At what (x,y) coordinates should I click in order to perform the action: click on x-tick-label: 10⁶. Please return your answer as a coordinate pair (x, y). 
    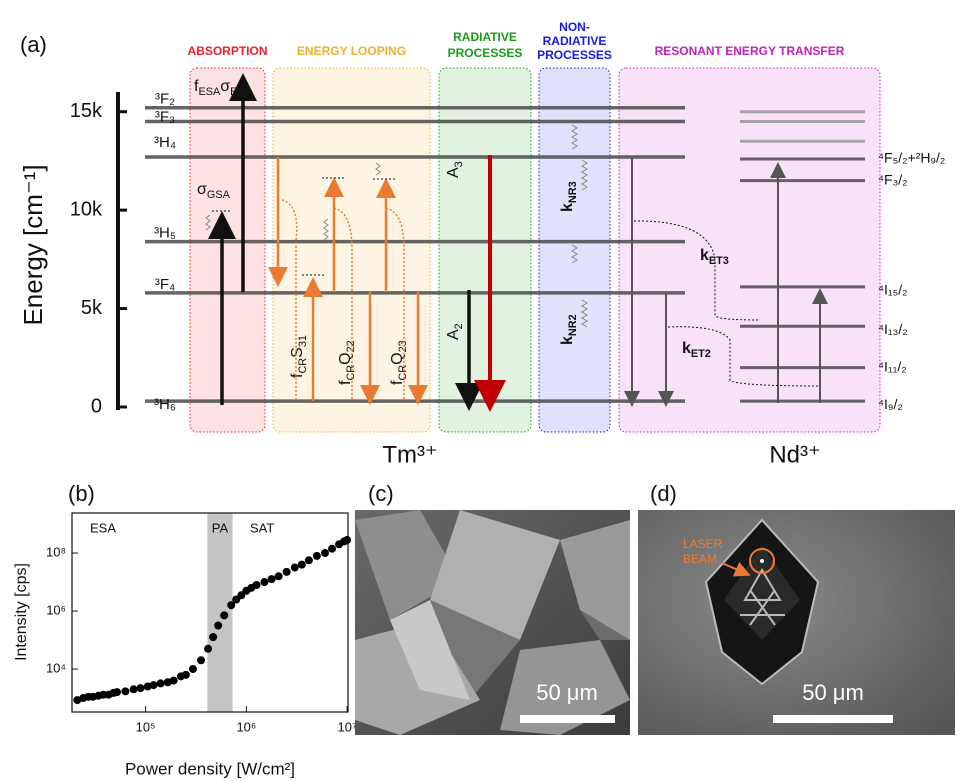
    Looking at the image, I should click on (246, 726).